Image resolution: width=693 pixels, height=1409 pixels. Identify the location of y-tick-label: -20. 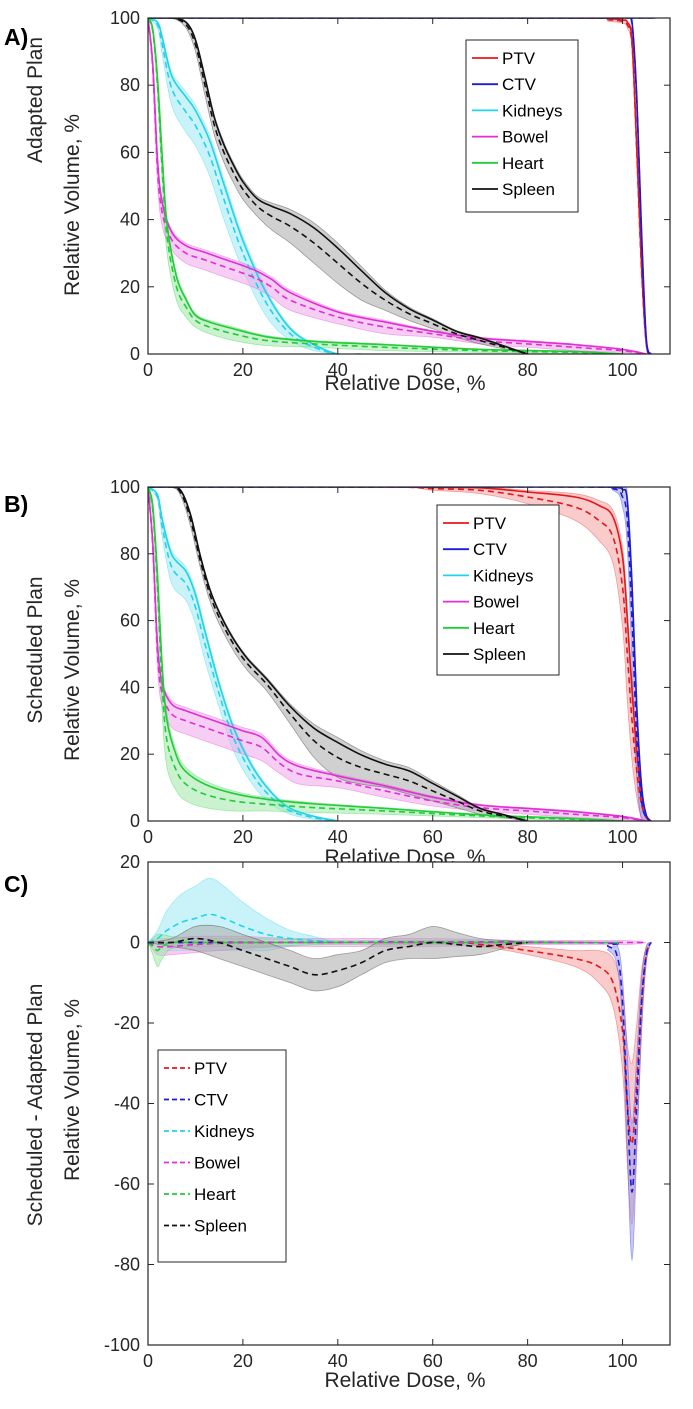
(127, 1023).